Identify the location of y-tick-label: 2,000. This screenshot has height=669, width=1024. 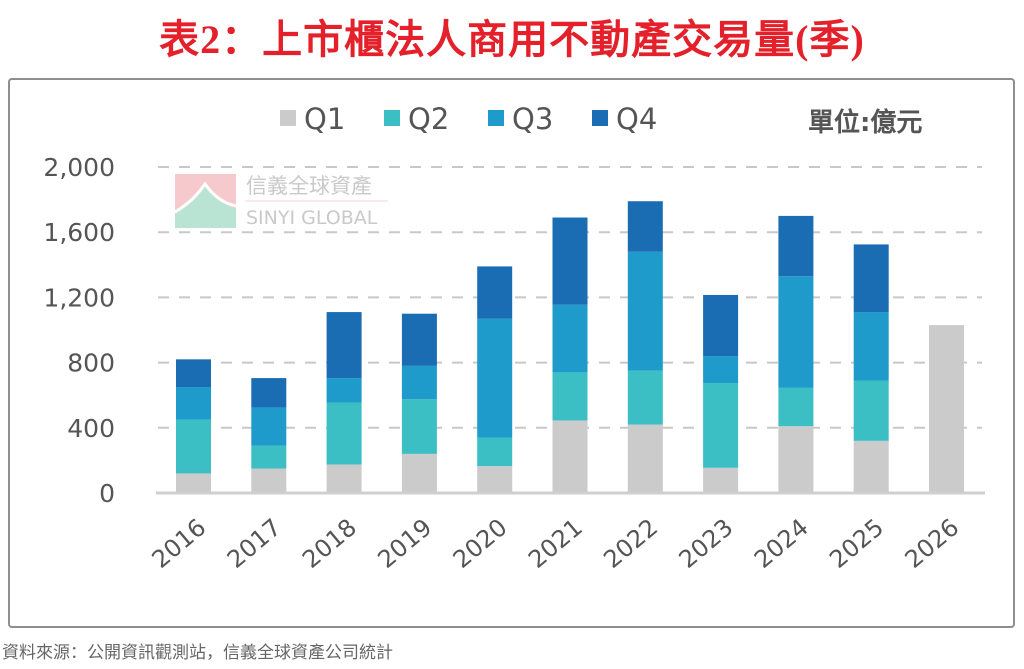
(79, 167).